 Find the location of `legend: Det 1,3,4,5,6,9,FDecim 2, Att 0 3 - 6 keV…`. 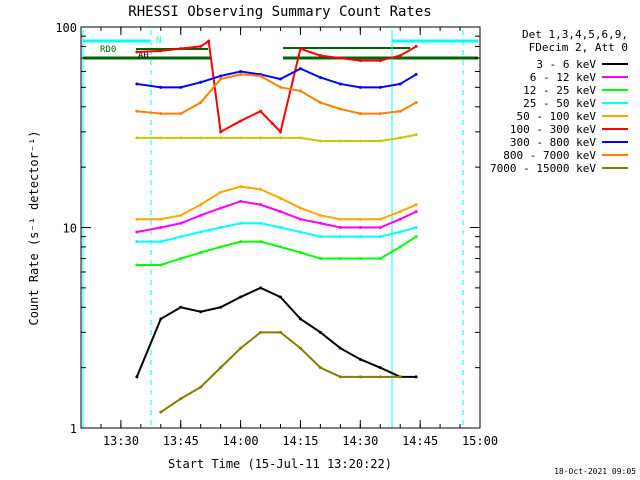

legend: Det 1,3,4,5,6,9,FDecim 2, Att 0 3 - 6 keV… is located at coordinates (559, 101).